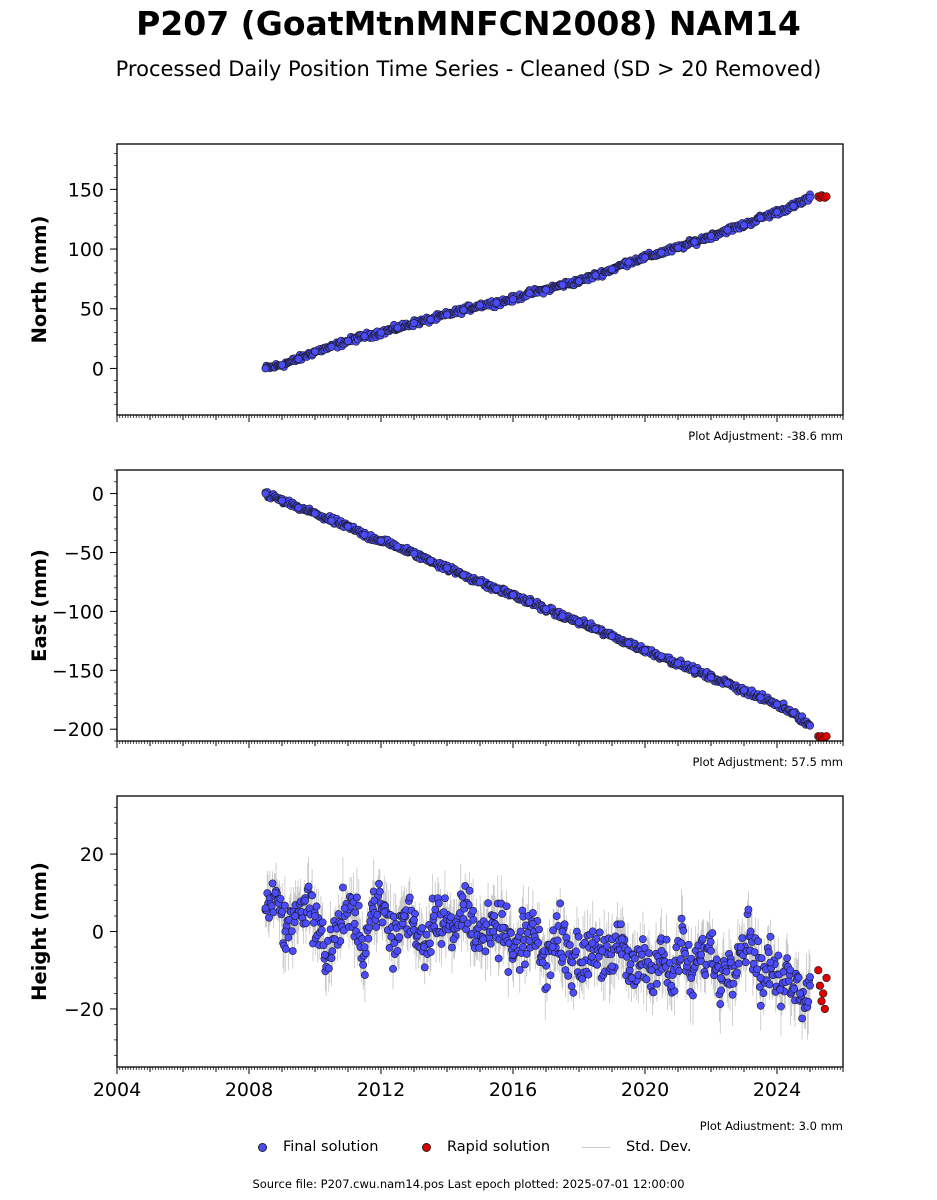  Describe the element at coordinates (596, 1147) in the screenshot. I see `legend-std-marker` at that location.